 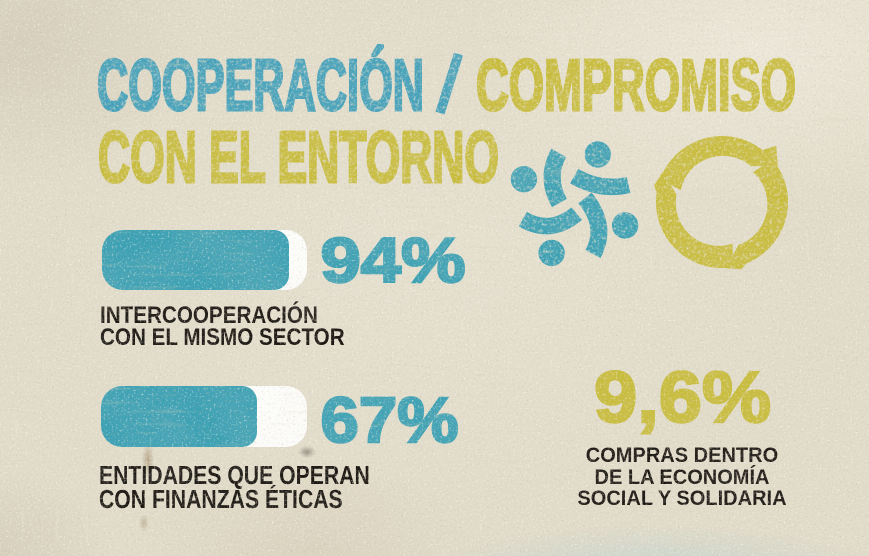 I want to click on svg-text: 9,6%, so click(x=682, y=398).